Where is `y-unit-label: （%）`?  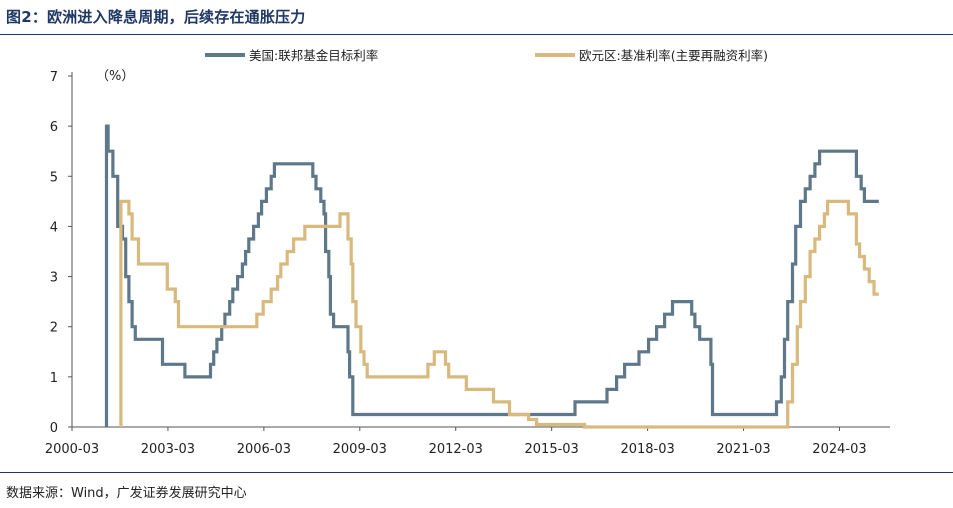
y-unit-label: （%） is located at coordinates (115, 76).